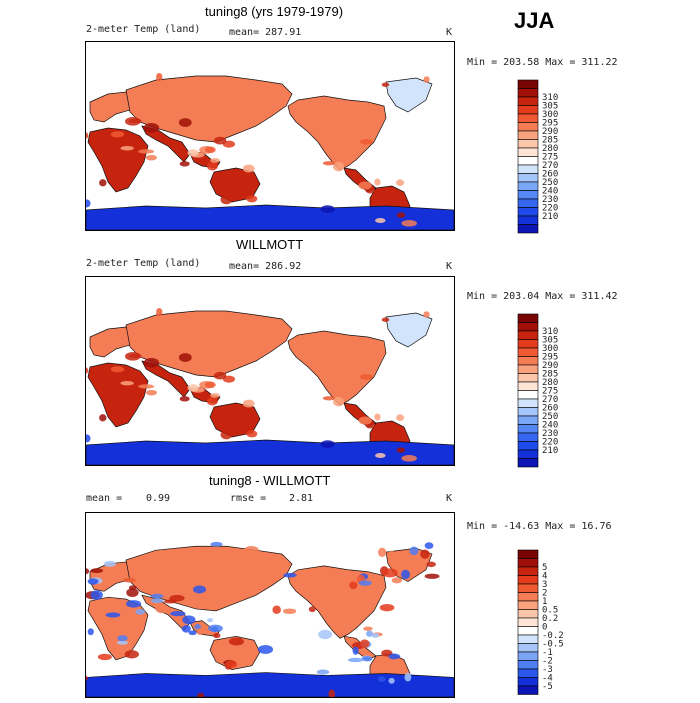 Image resolution: width=700 pixels, height=703 pixels. What do you see at coordinates (550, 166) in the screenshot?
I see `panel1-colorbar-label: 270` at bounding box center [550, 166].